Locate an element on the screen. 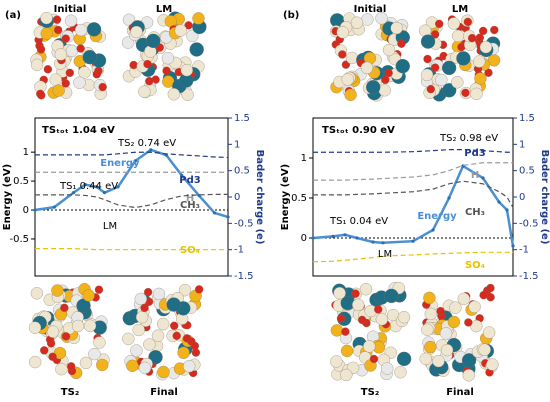 The width and height of the screenshot is (550, 402). annotation: TS₂ 0.74 eV is located at coordinates (146, 143).